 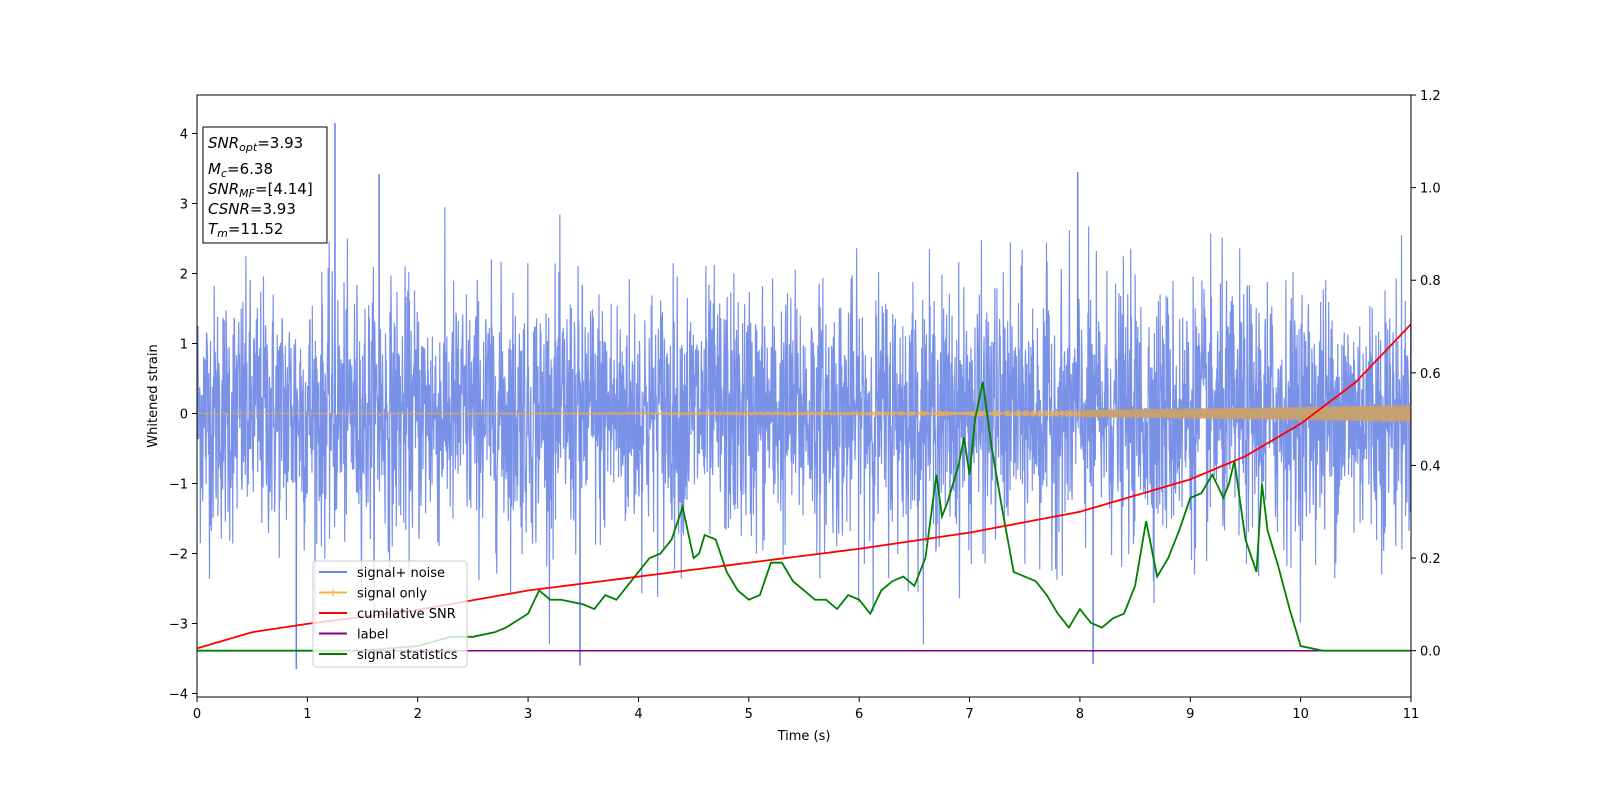 What do you see at coordinates (184, 135) in the screenshot?
I see `y-left-tick-label: 4` at bounding box center [184, 135].